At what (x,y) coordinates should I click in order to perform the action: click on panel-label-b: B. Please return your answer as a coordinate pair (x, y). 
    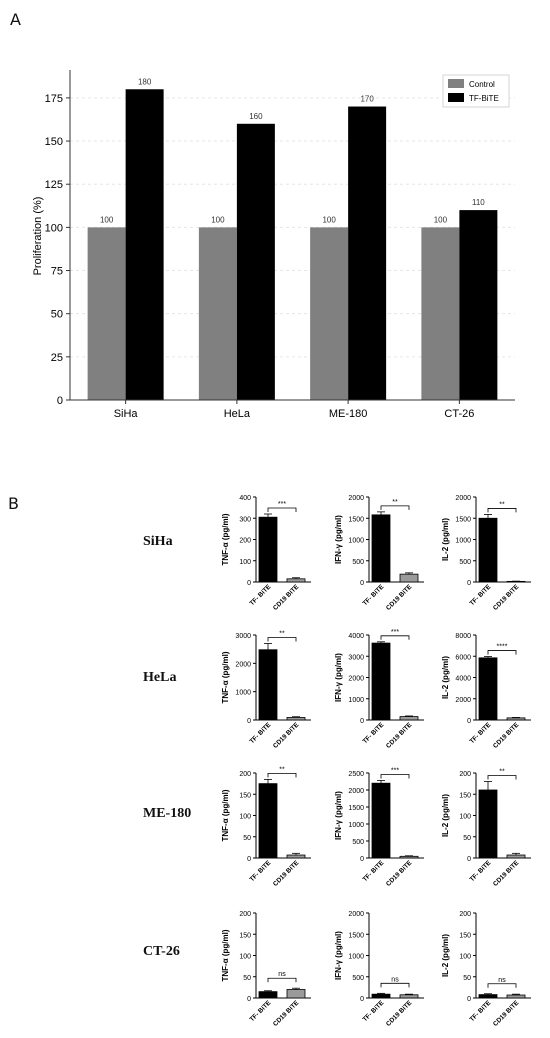
    Looking at the image, I should click on (13, 503).